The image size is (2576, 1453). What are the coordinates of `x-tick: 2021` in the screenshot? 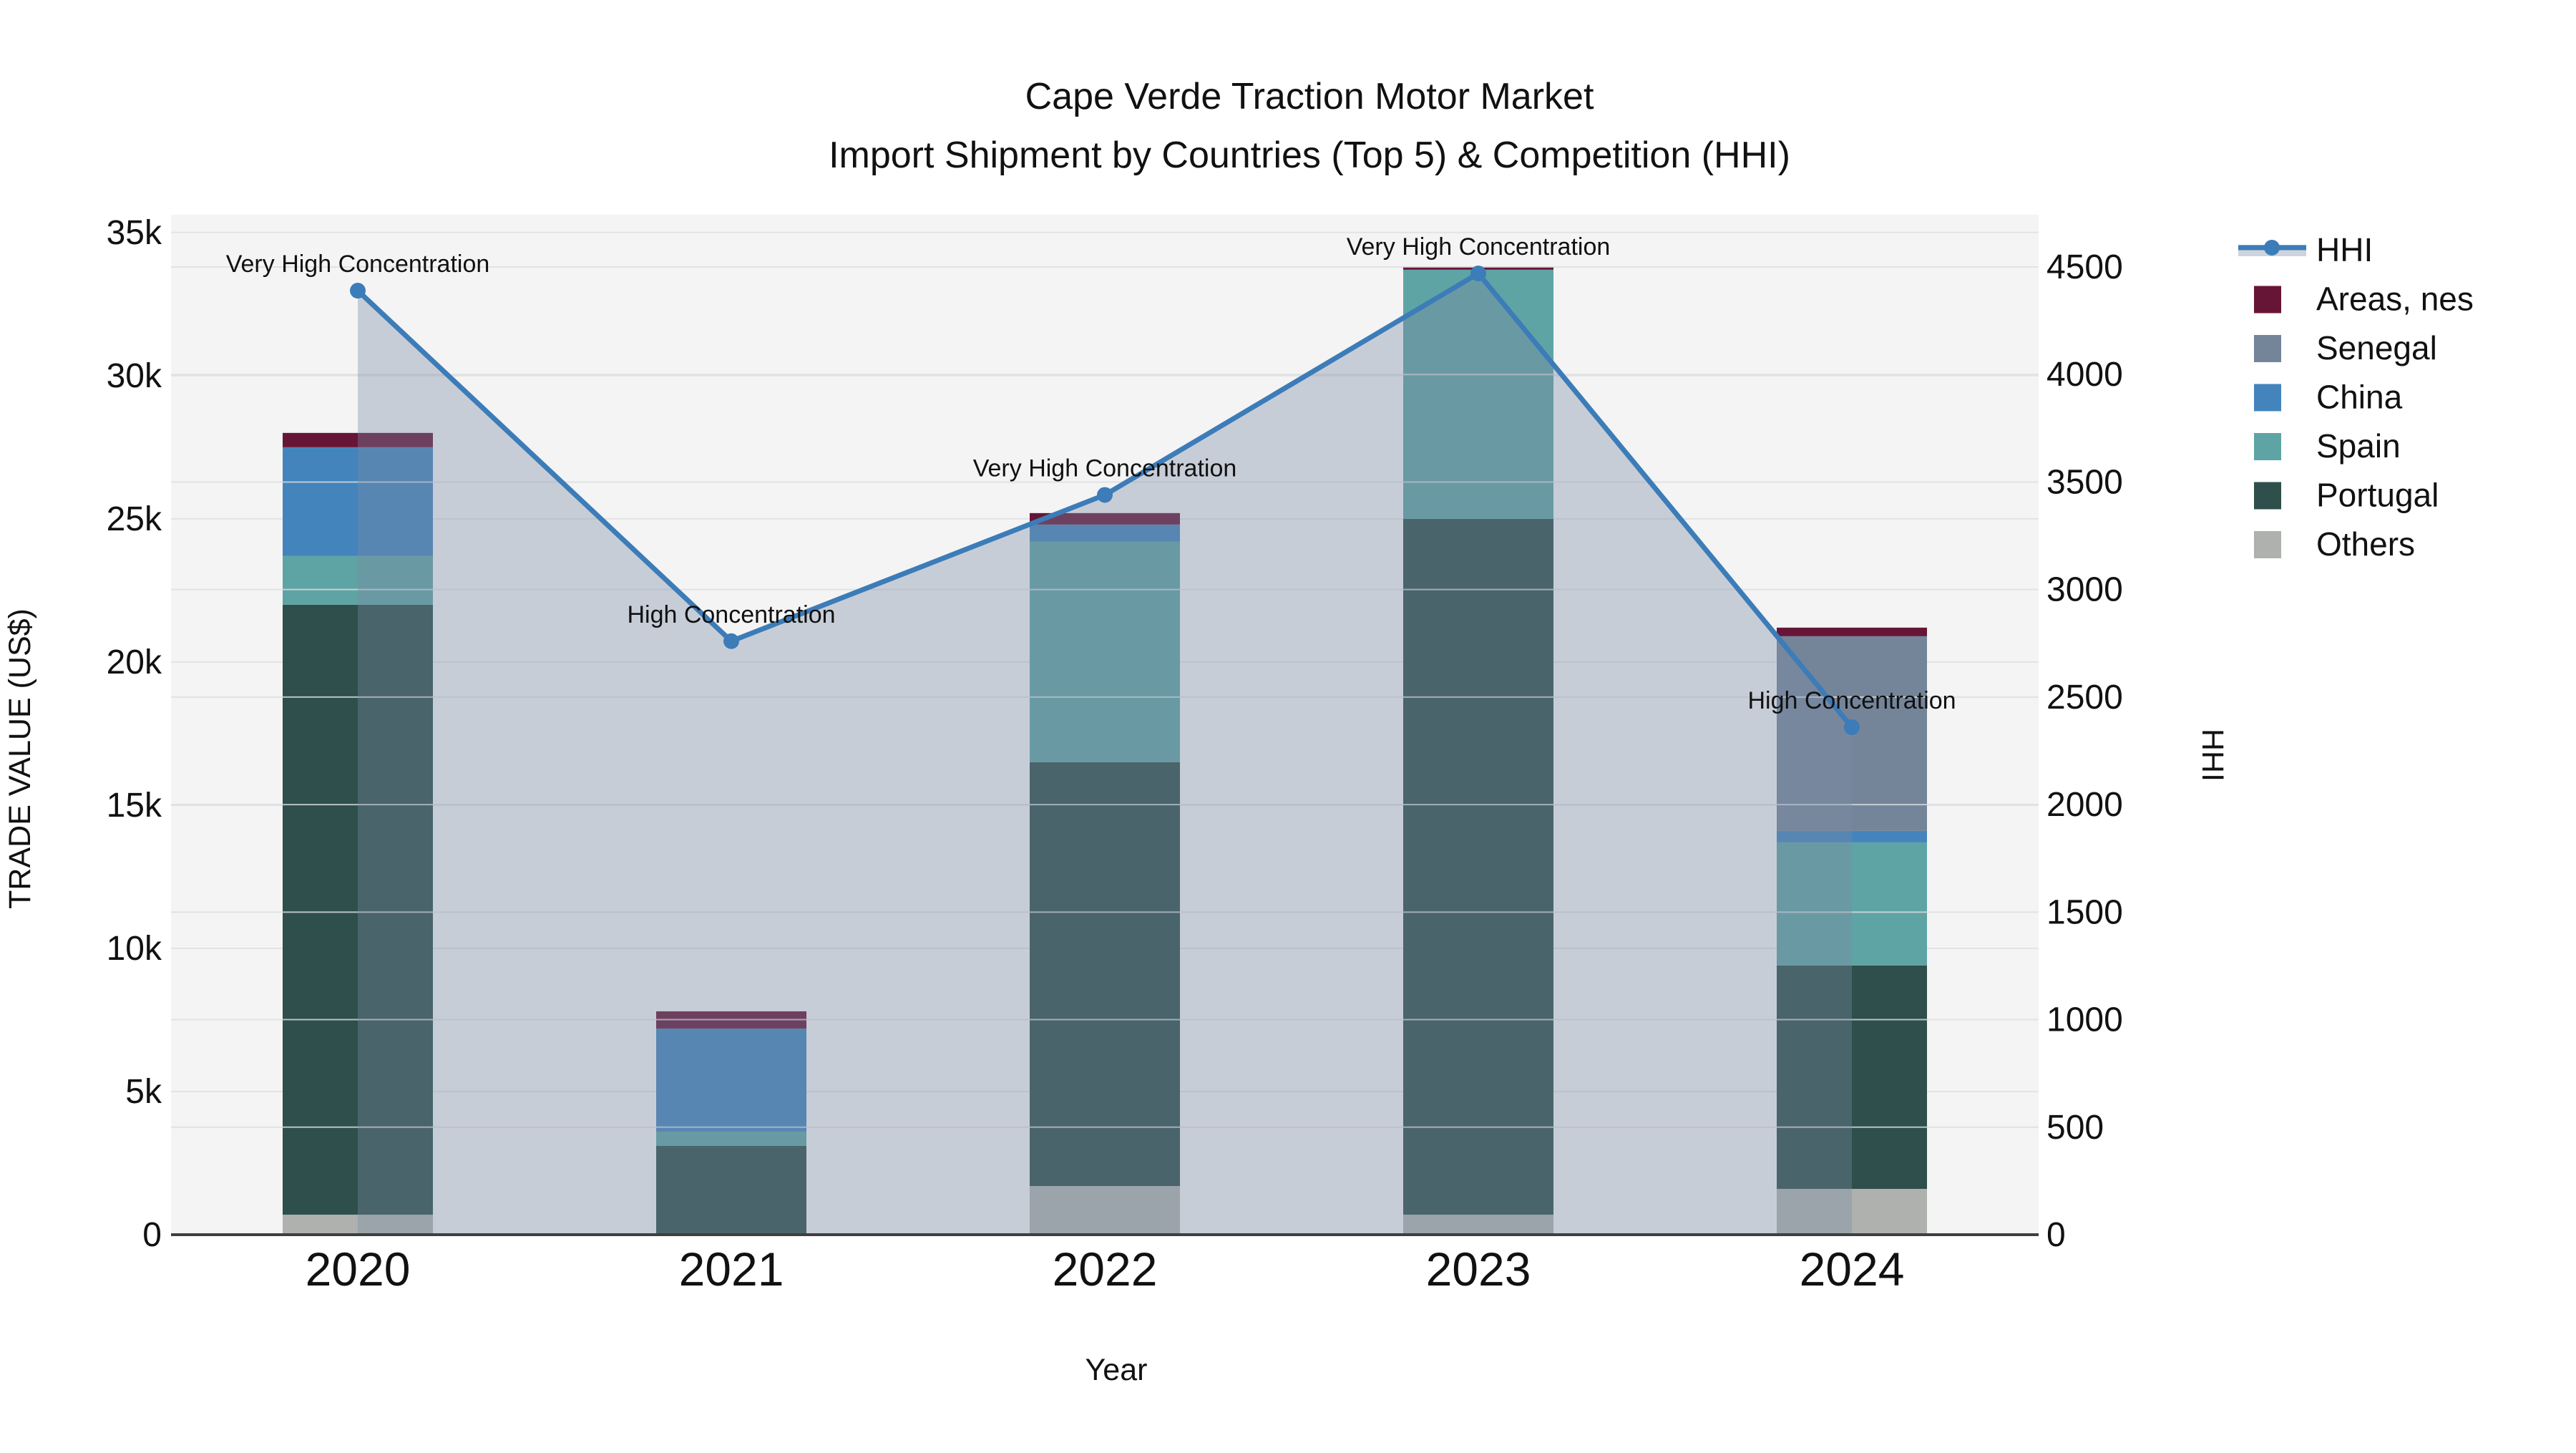 It's located at (731, 1269).